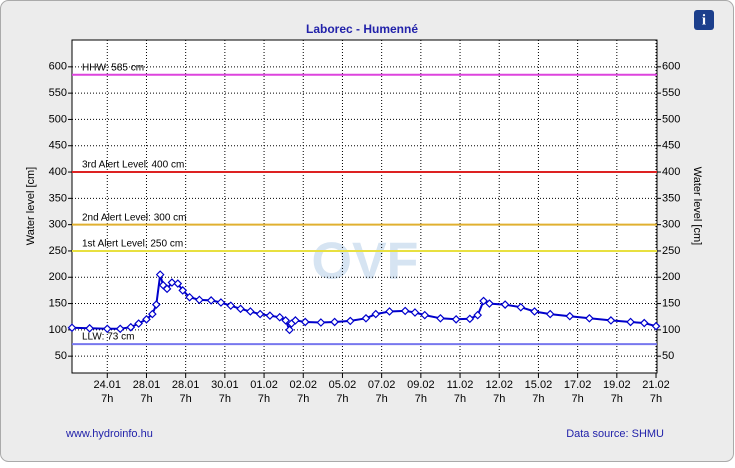 Image resolution: width=735 pixels, height=468 pixels. Describe the element at coordinates (58, 119) in the screenshot. I see `y-tick-label: 500` at that location.